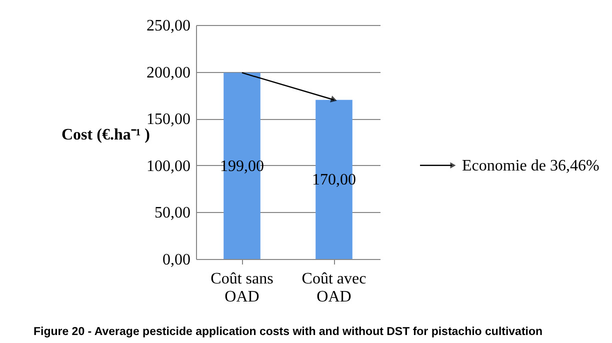 The width and height of the screenshot is (612, 343). What do you see at coordinates (334, 288) in the screenshot?
I see `x-tick-label: Coût avec OAD` at bounding box center [334, 288].